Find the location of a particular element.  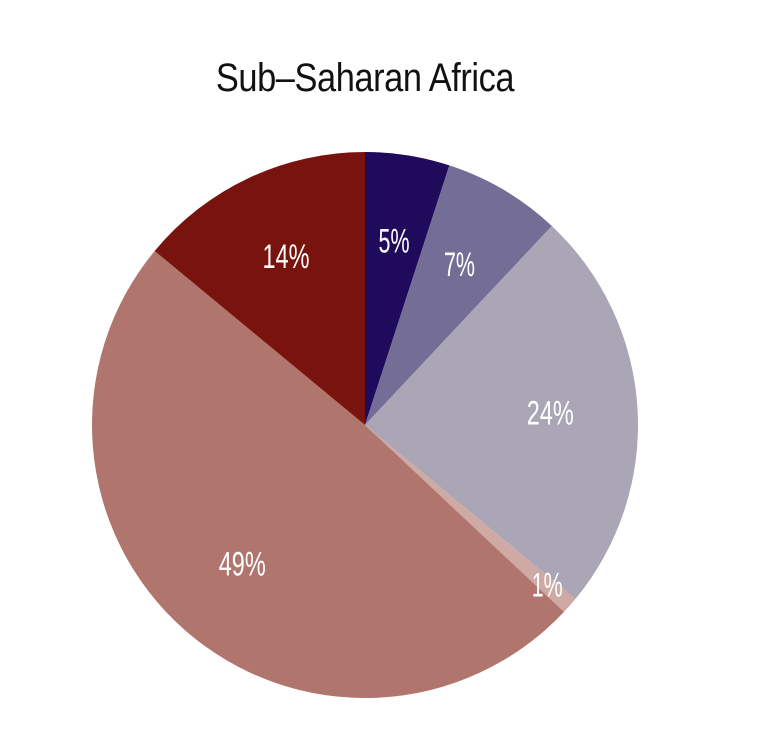

pie-label-3: 1% is located at coordinates (547, 586).